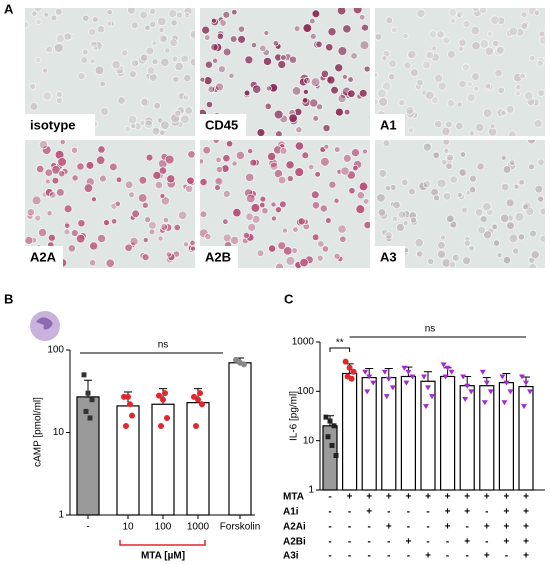 Image resolution: width=550 pixels, height=565 pixels. Describe the element at coordinates (291, 512) in the screenshot. I see `treatment-label: A1i` at that location.